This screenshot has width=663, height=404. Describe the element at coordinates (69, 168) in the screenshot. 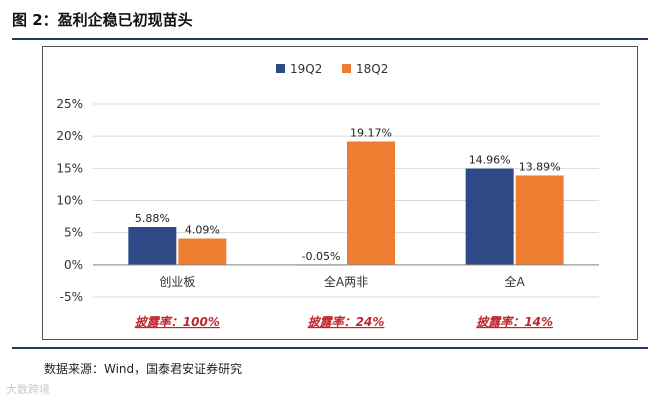

I see `y-tick-label: 15%` at that location.